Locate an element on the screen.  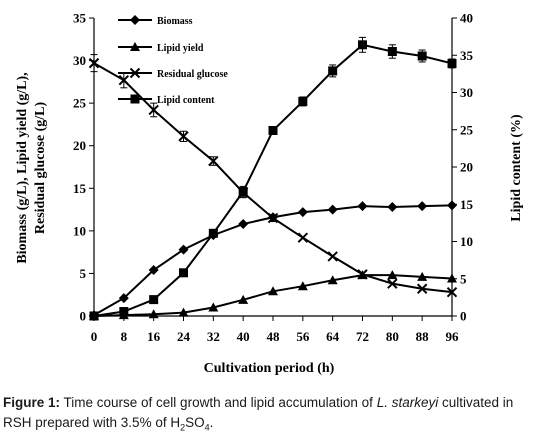
legend-item-lipid-yield: Lipid yield is located at coordinates (161, 48).